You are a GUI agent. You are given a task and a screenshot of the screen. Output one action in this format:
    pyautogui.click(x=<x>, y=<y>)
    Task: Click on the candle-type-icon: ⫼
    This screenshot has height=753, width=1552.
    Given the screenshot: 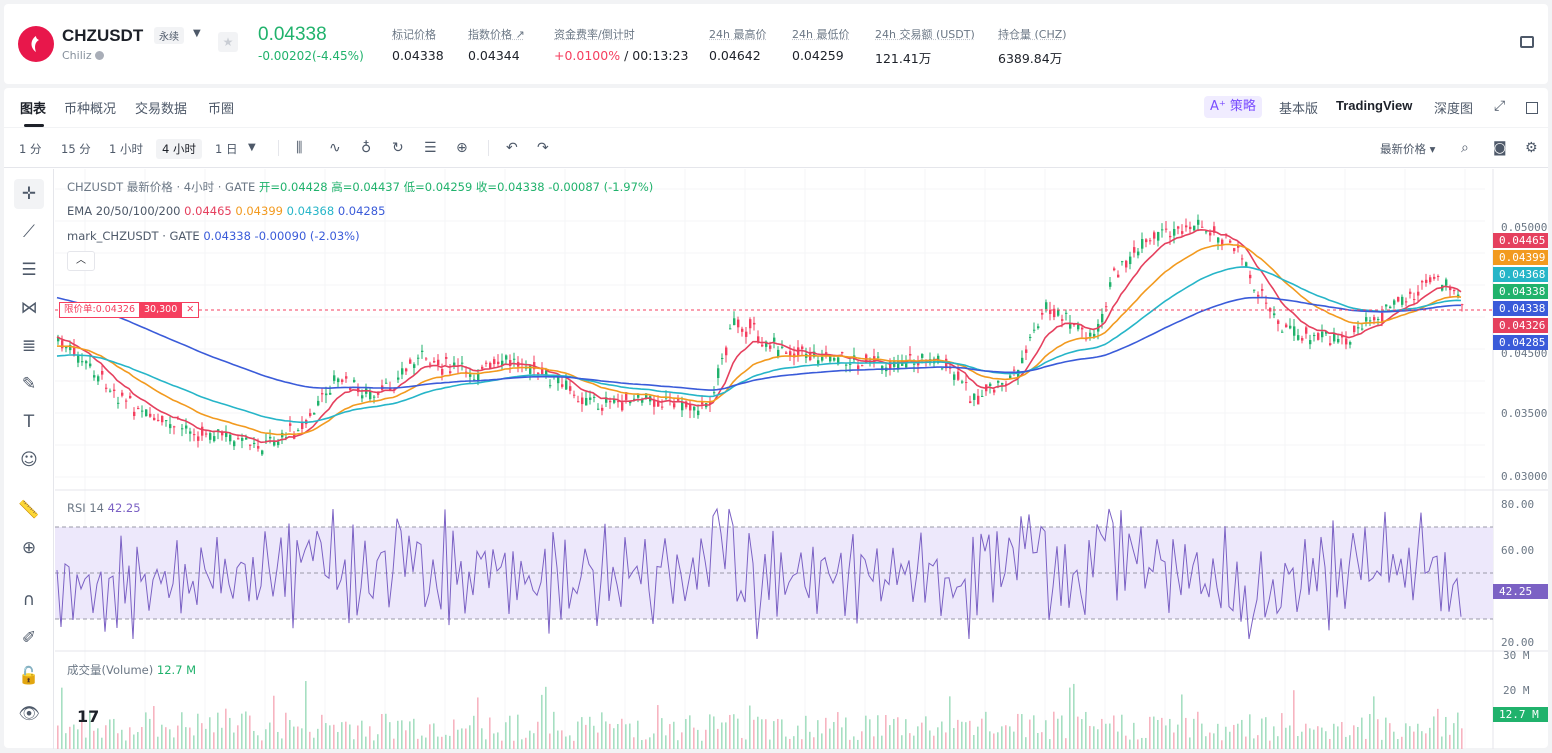 What is the action you would take?
    pyautogui.click(x=299, y=148)
    